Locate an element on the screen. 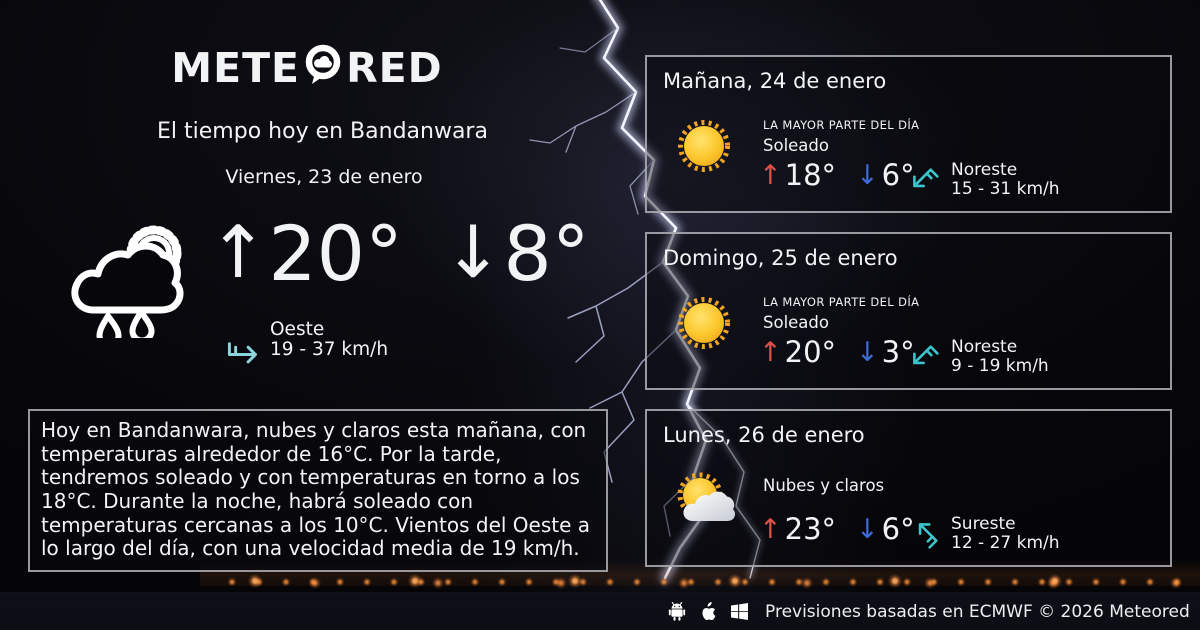 The width and height of the screenshot is (1200, 630). forecast-condition: Nubes y claros is located at coordinates (824, 485).